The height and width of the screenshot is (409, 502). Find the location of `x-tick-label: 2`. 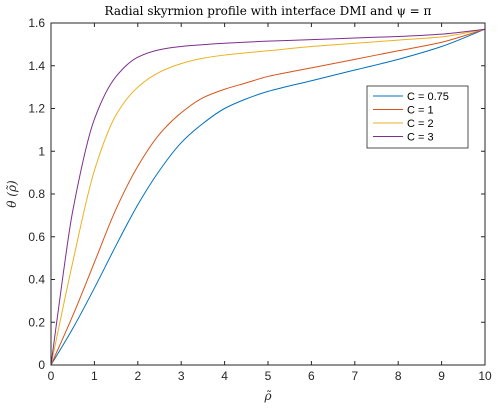

x-tick-label: 2 is located at coordinates (137, 376).